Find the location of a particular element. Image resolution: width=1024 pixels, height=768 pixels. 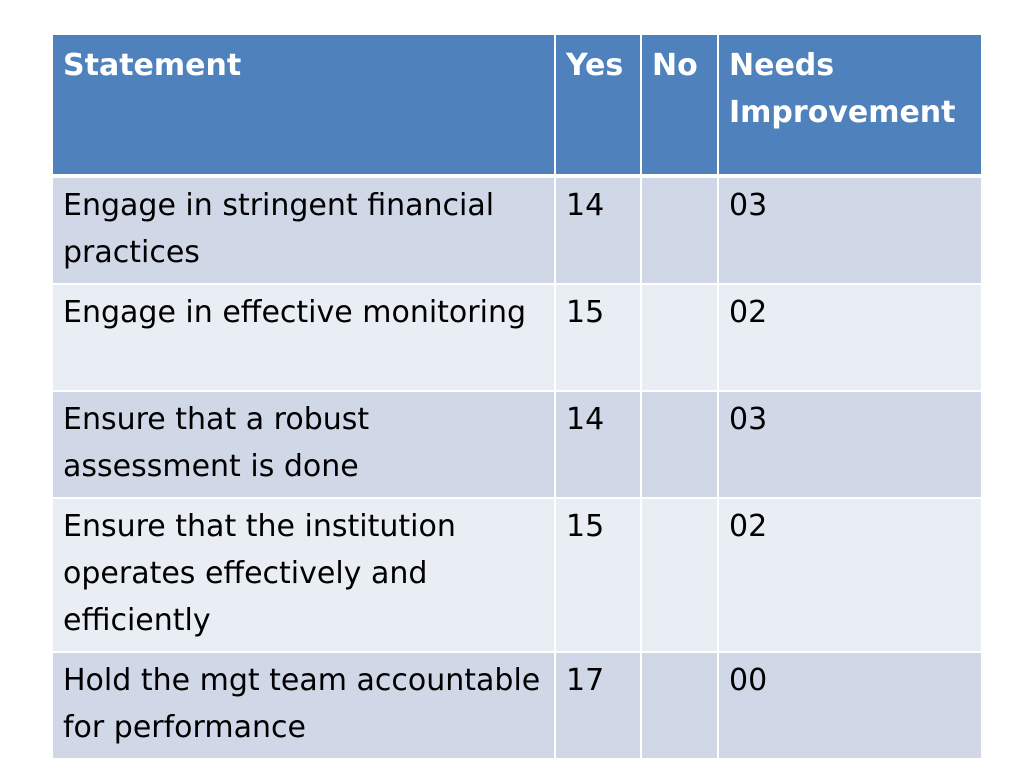

cell-needs-improvement: 00 is located at coordinates (850, 705).